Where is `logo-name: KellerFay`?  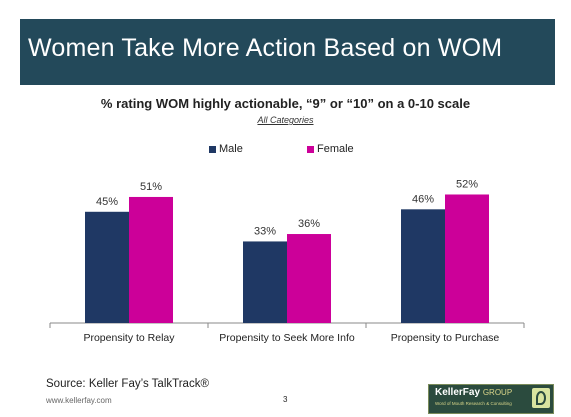 logo-name: KellerFay is located at coordinates (458, 392).